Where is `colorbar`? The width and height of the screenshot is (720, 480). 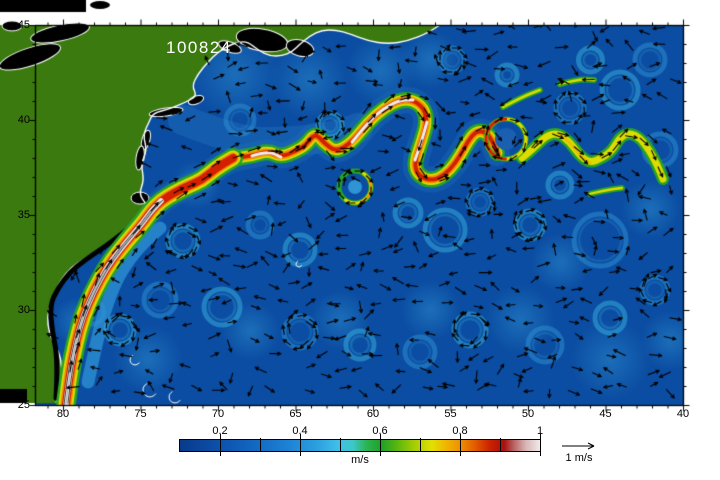
colorbar is located at coordinates (360, 445).